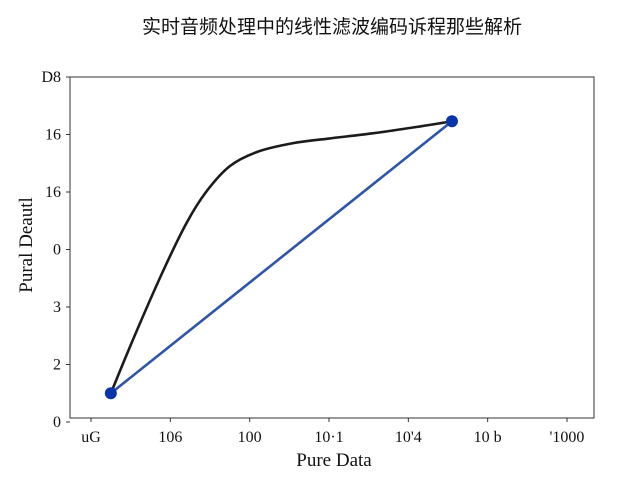 Image resolution: width=640 pixels, height=480 pixels. What do you see at coordinates (51, 77) in the screenshot?
I see `y-tick-label: D8` at bounding box center [51, 77].